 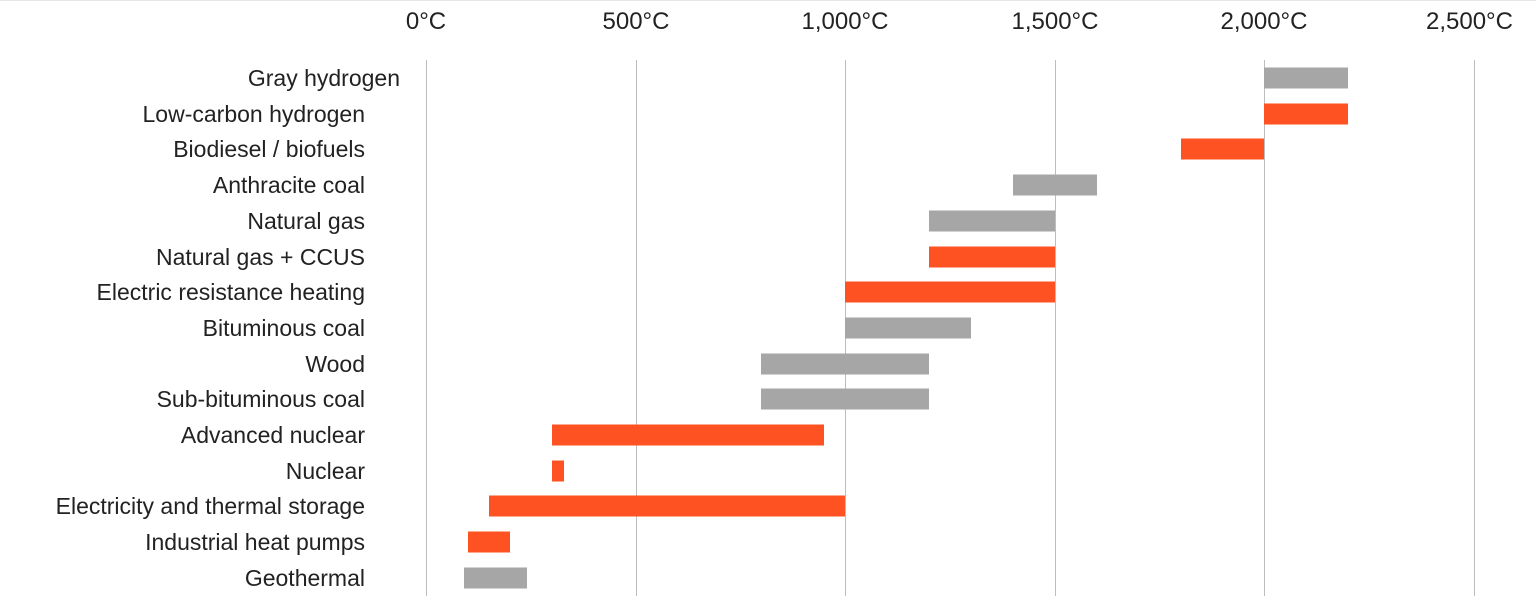 What do you see at coordinates (304, 577) in the screenshot?
I see `category-label: Geothermal` at bounding box center [304, 577].